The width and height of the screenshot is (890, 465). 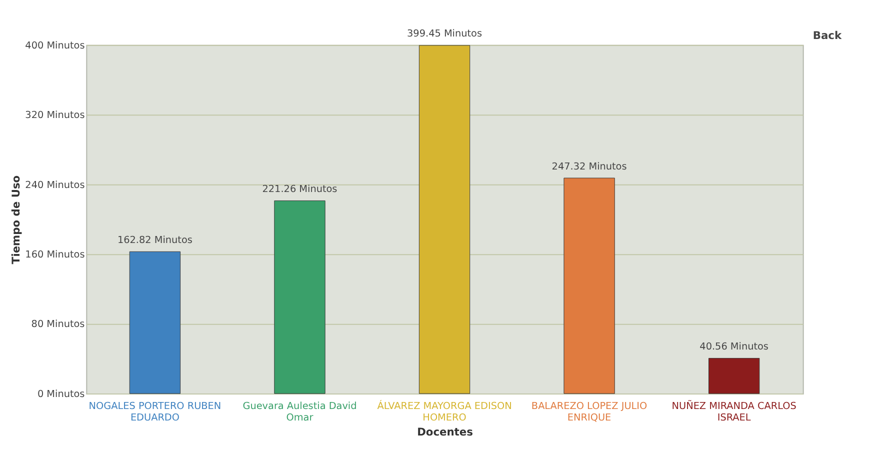 What do you see at coordinates (589, 166) in the screenshot?
I see `data-label: 247.32 Minutos` at bounding box center [589, 166].